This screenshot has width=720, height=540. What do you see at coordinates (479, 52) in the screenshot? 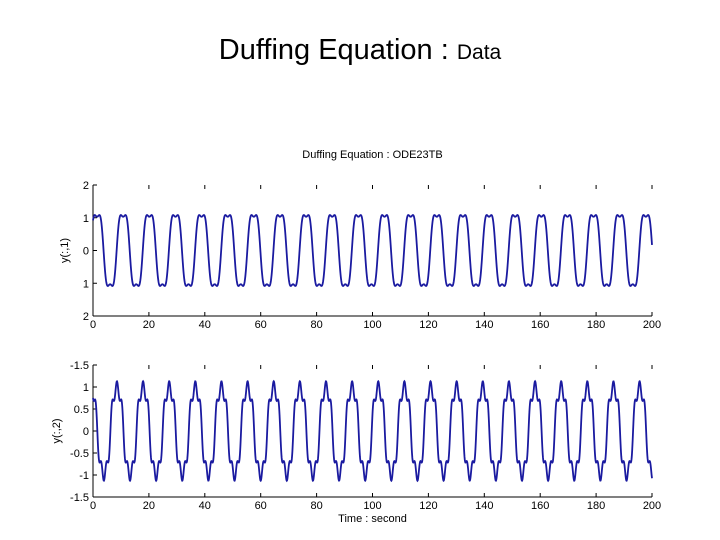
I see `slide-title-sub: Data` at bounding box center [479, 52].